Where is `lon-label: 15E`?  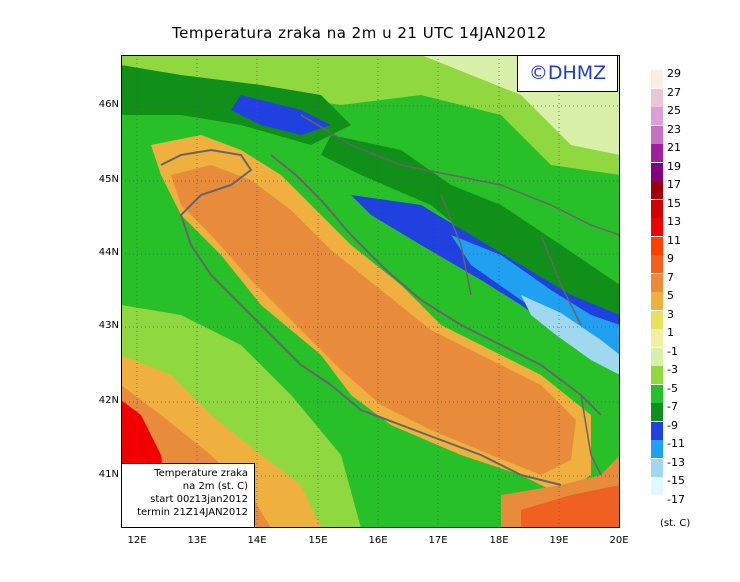 lon-label: 15E is located at coordinates (318, 540).